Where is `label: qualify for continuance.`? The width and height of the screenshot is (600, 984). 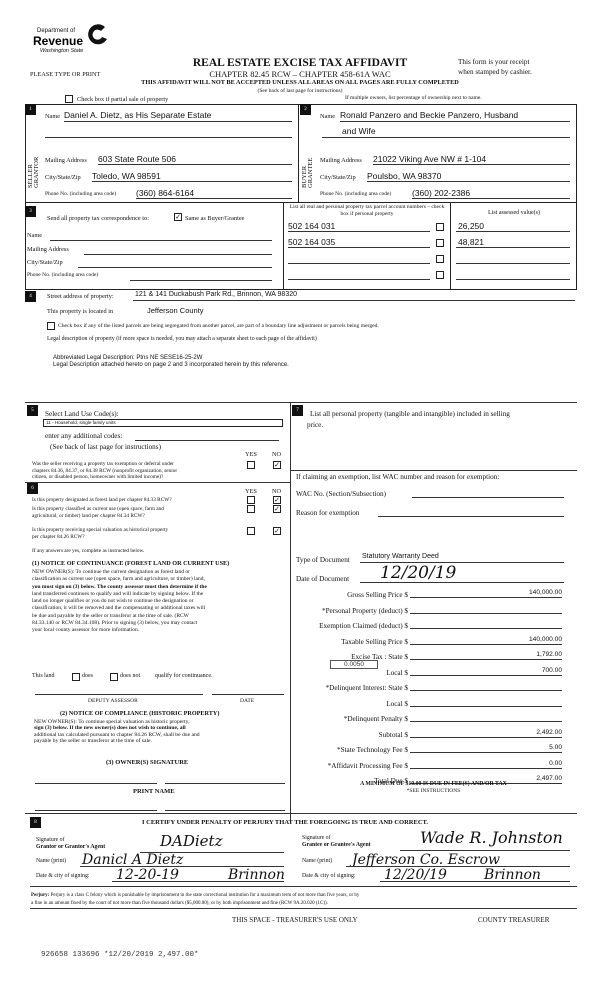
label: qualify for continuance. is located at coordinates (184, 676).